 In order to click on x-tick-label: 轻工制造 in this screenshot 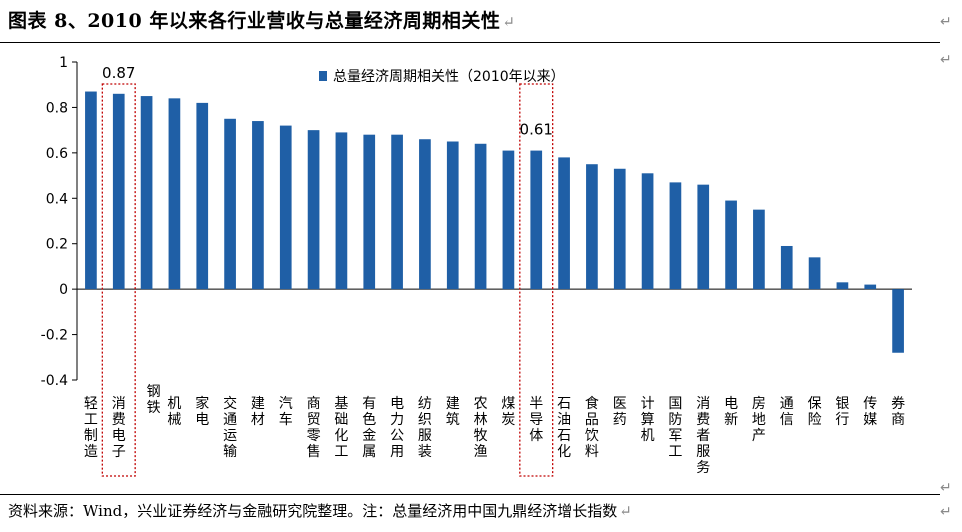, I will do `click(91, 428)`.